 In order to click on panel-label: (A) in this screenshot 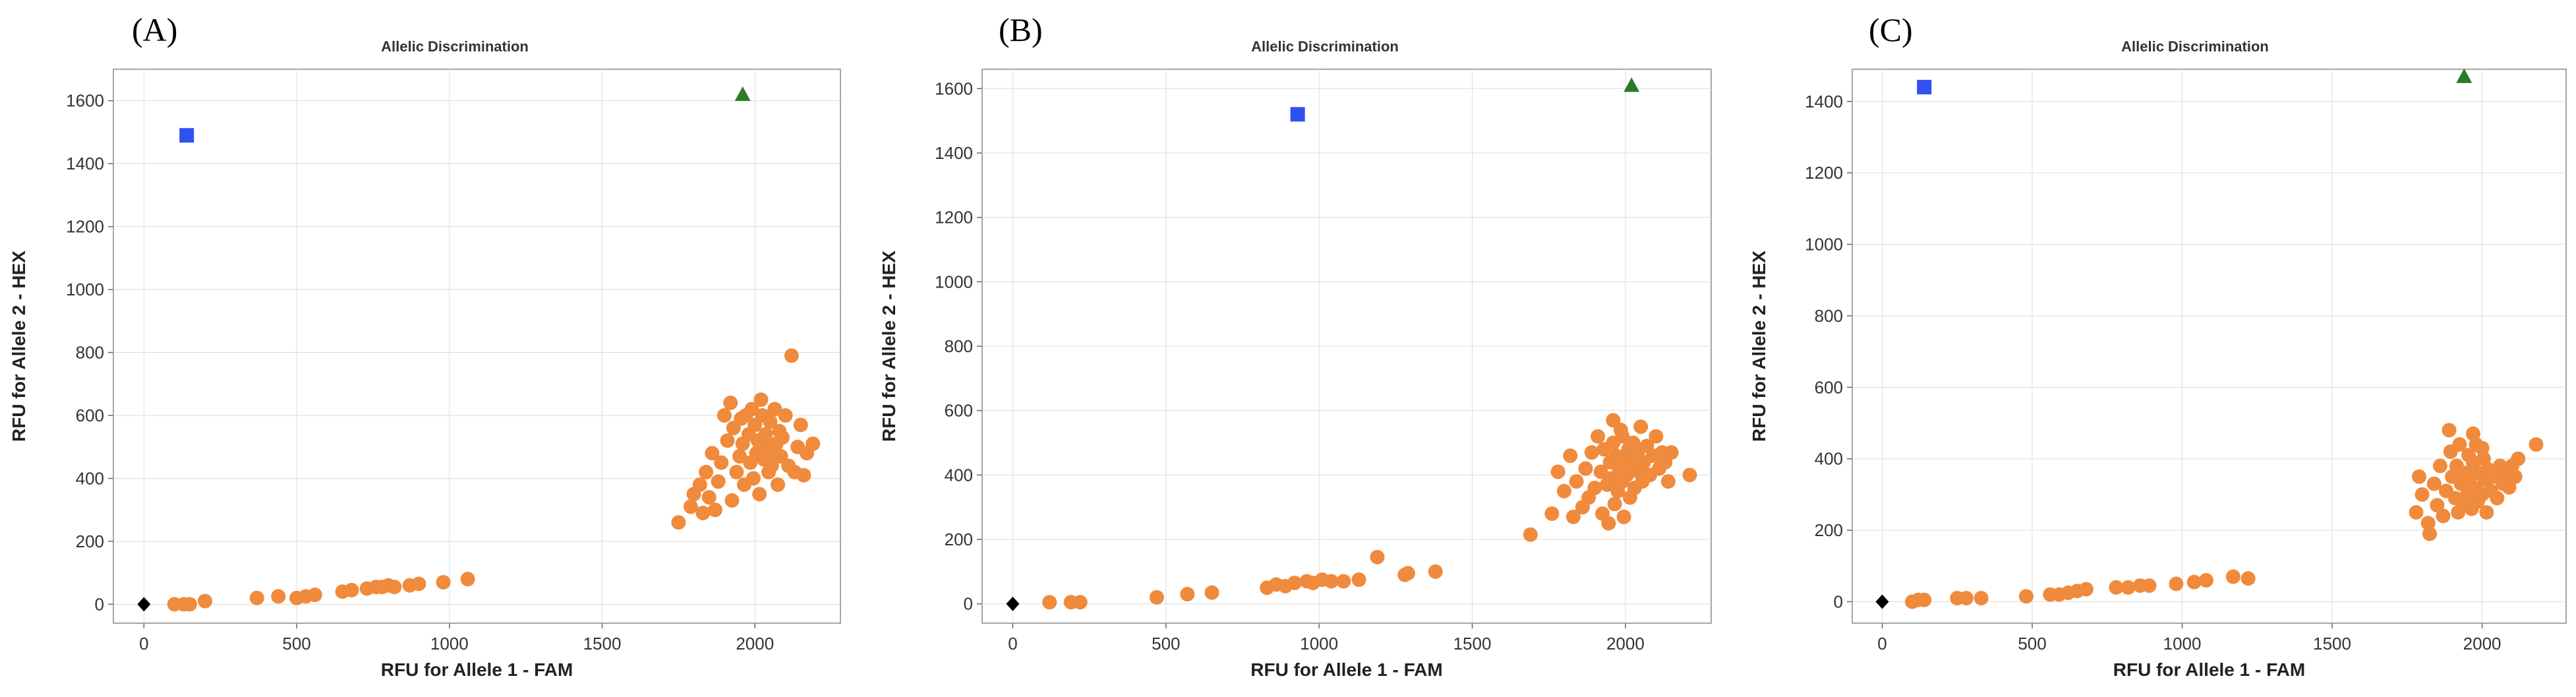, I will do `click(154, 30)`.